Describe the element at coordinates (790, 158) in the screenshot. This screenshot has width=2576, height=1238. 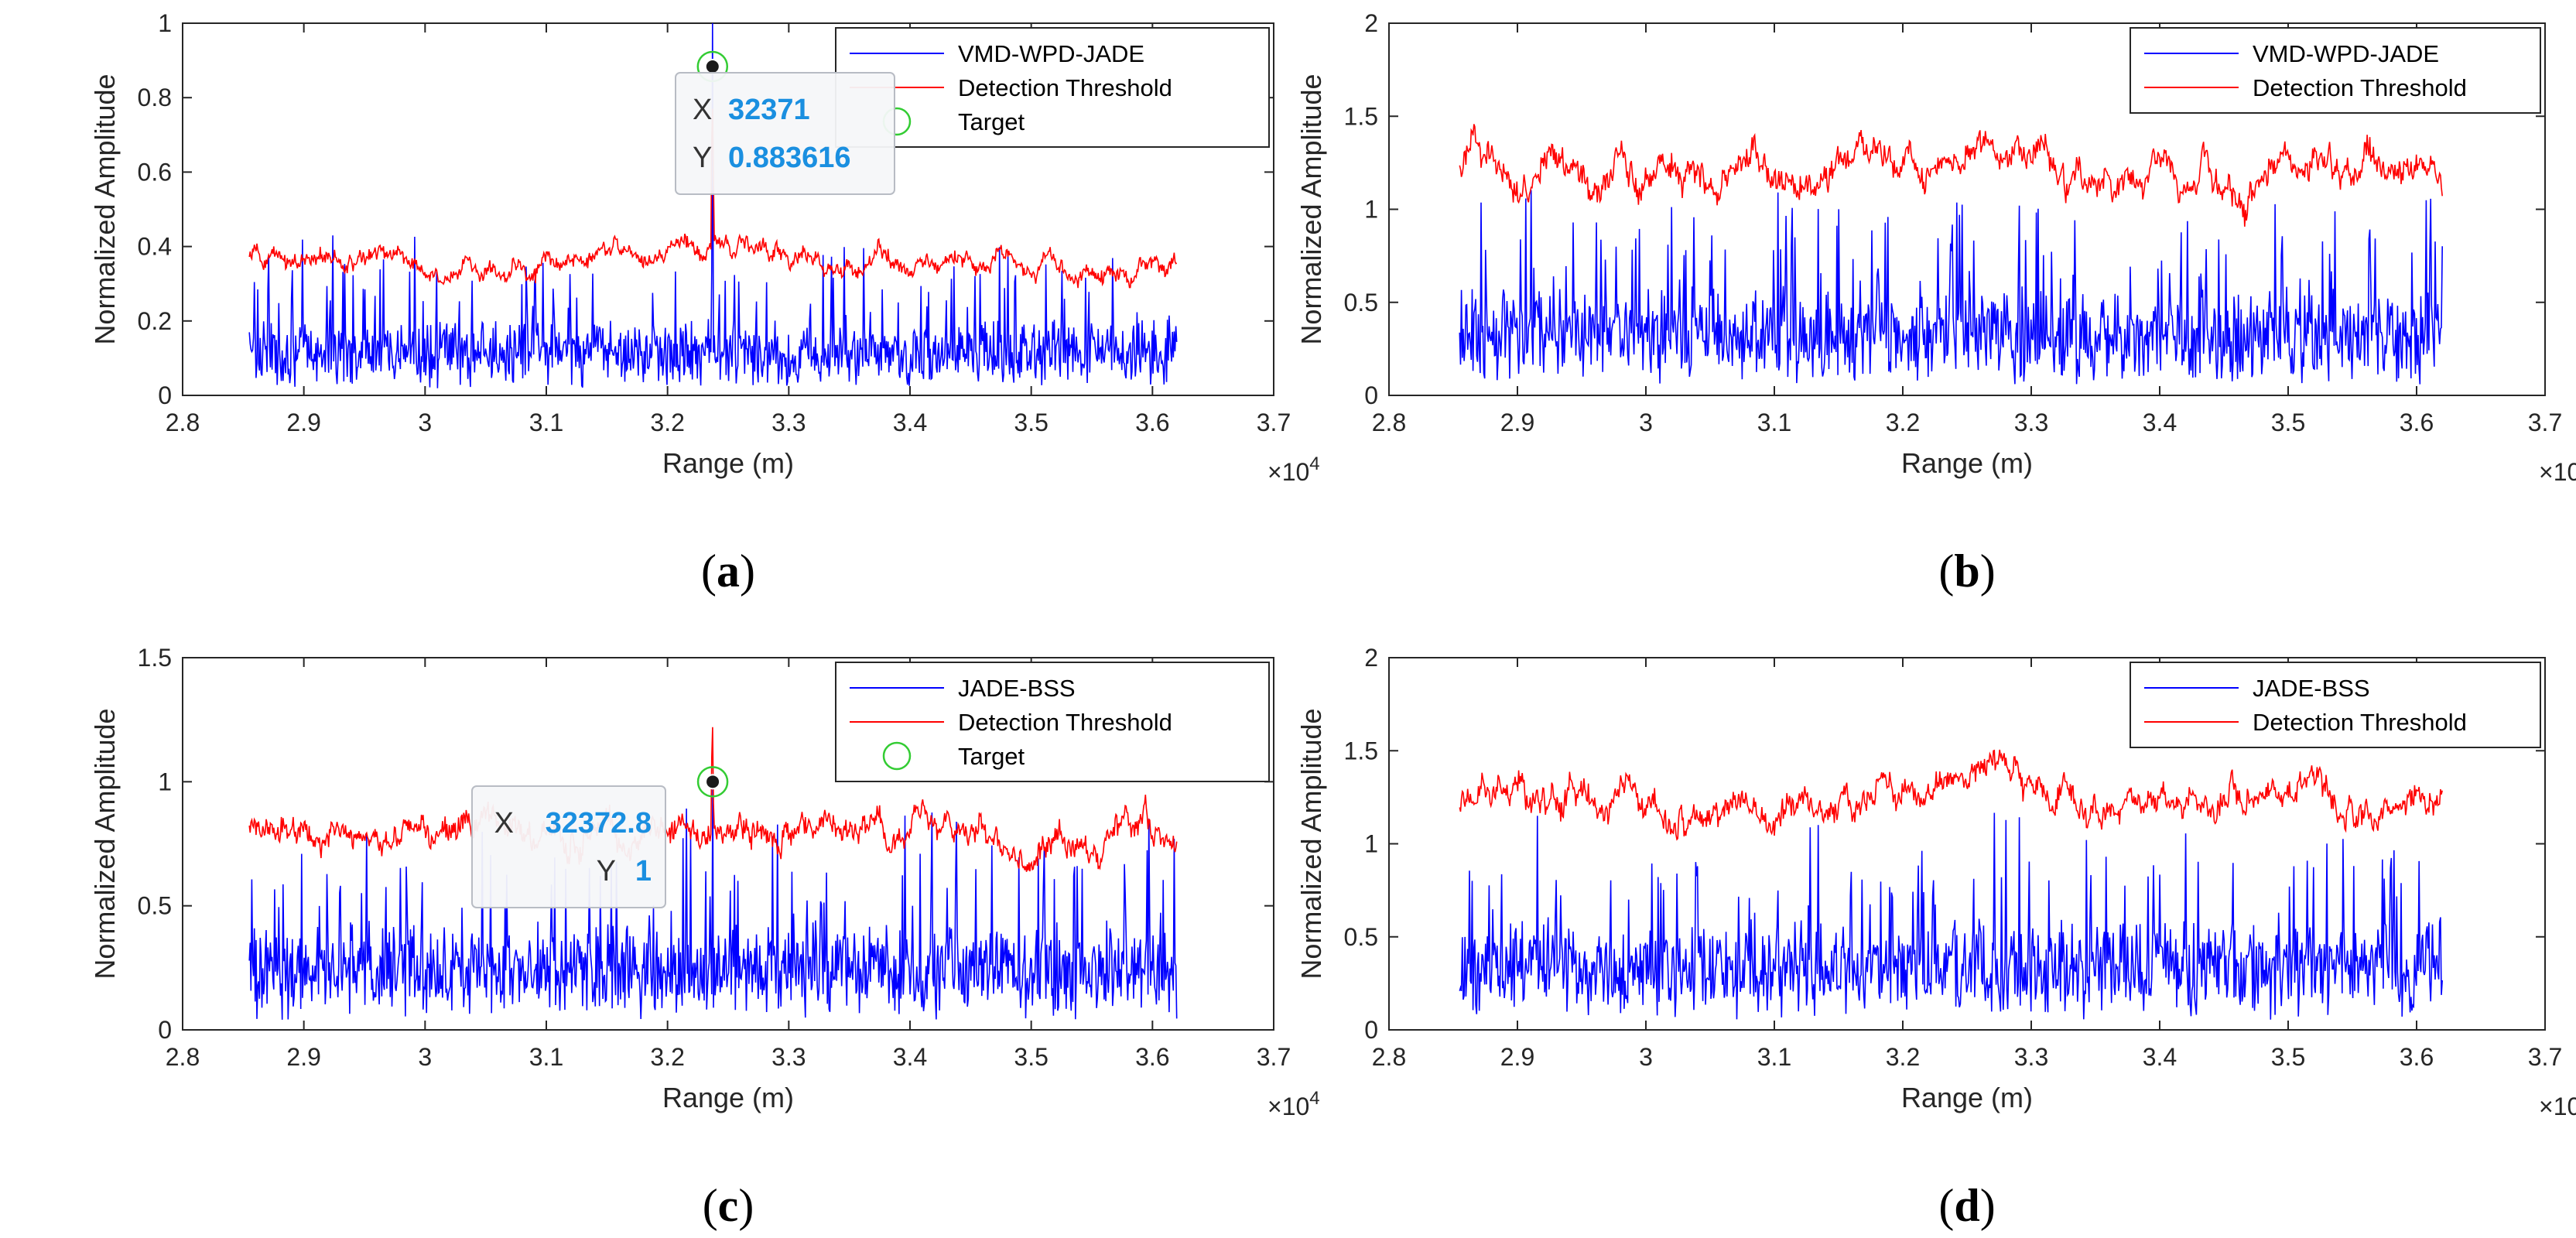
I see `datatip-y-value: 0.883616` at that location.